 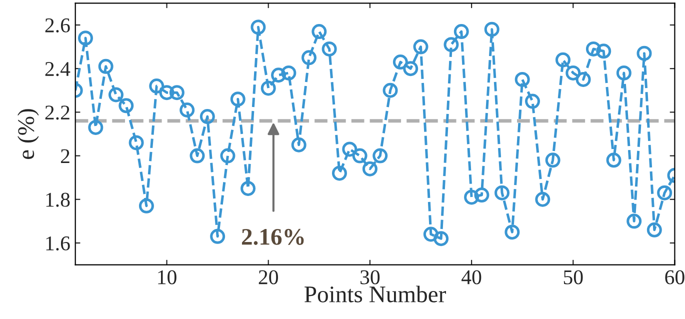 I want to click on y-axis-title: e (%), so click(x=28, y=134).